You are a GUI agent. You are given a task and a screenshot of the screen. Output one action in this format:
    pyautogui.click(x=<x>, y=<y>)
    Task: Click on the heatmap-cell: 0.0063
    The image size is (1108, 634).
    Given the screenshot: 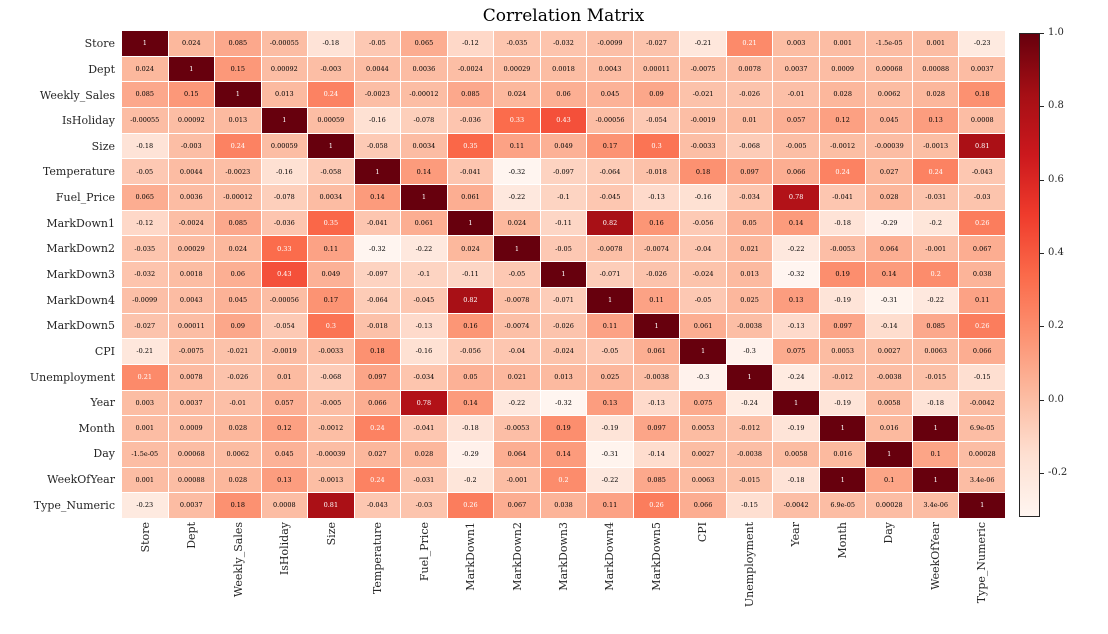 What is the action you would take?
    pyautogui.click(x=703, y=480)
    